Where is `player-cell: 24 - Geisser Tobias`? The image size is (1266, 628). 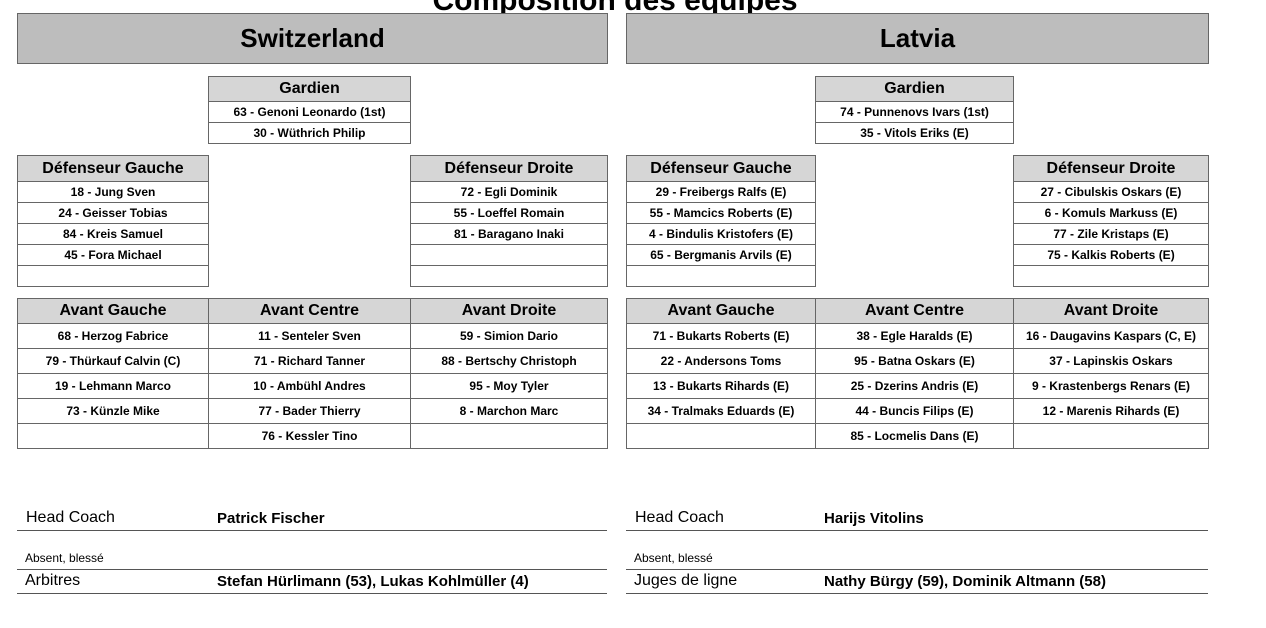 player-cell: 24 - Geisser Tobias is located at coordinates (113, 213).